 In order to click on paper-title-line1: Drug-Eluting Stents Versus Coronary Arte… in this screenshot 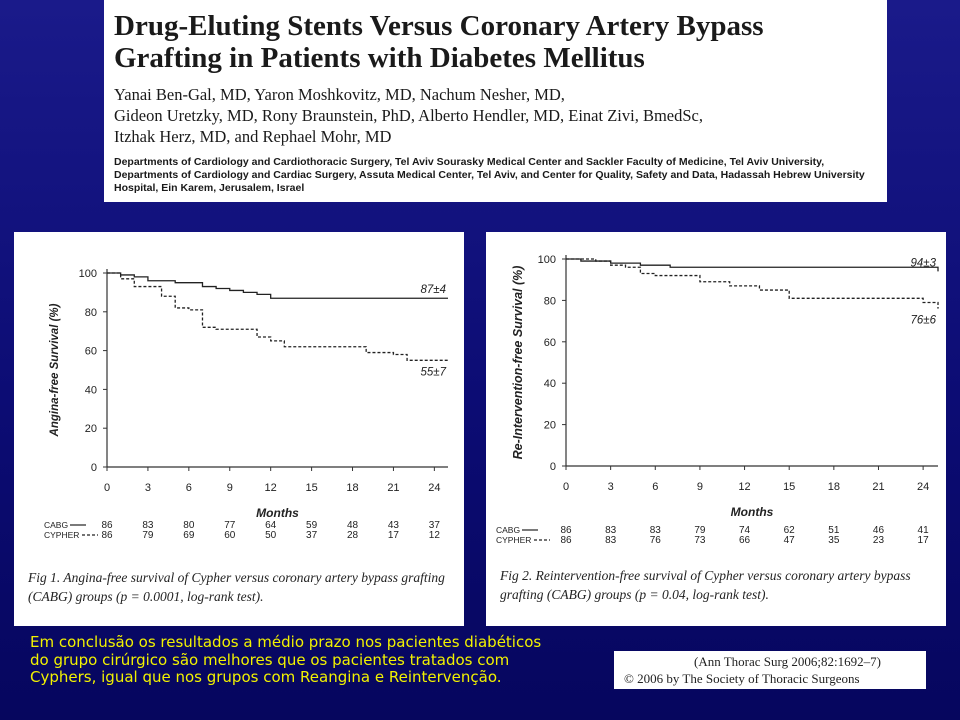, I will do `click(439, 26)`.